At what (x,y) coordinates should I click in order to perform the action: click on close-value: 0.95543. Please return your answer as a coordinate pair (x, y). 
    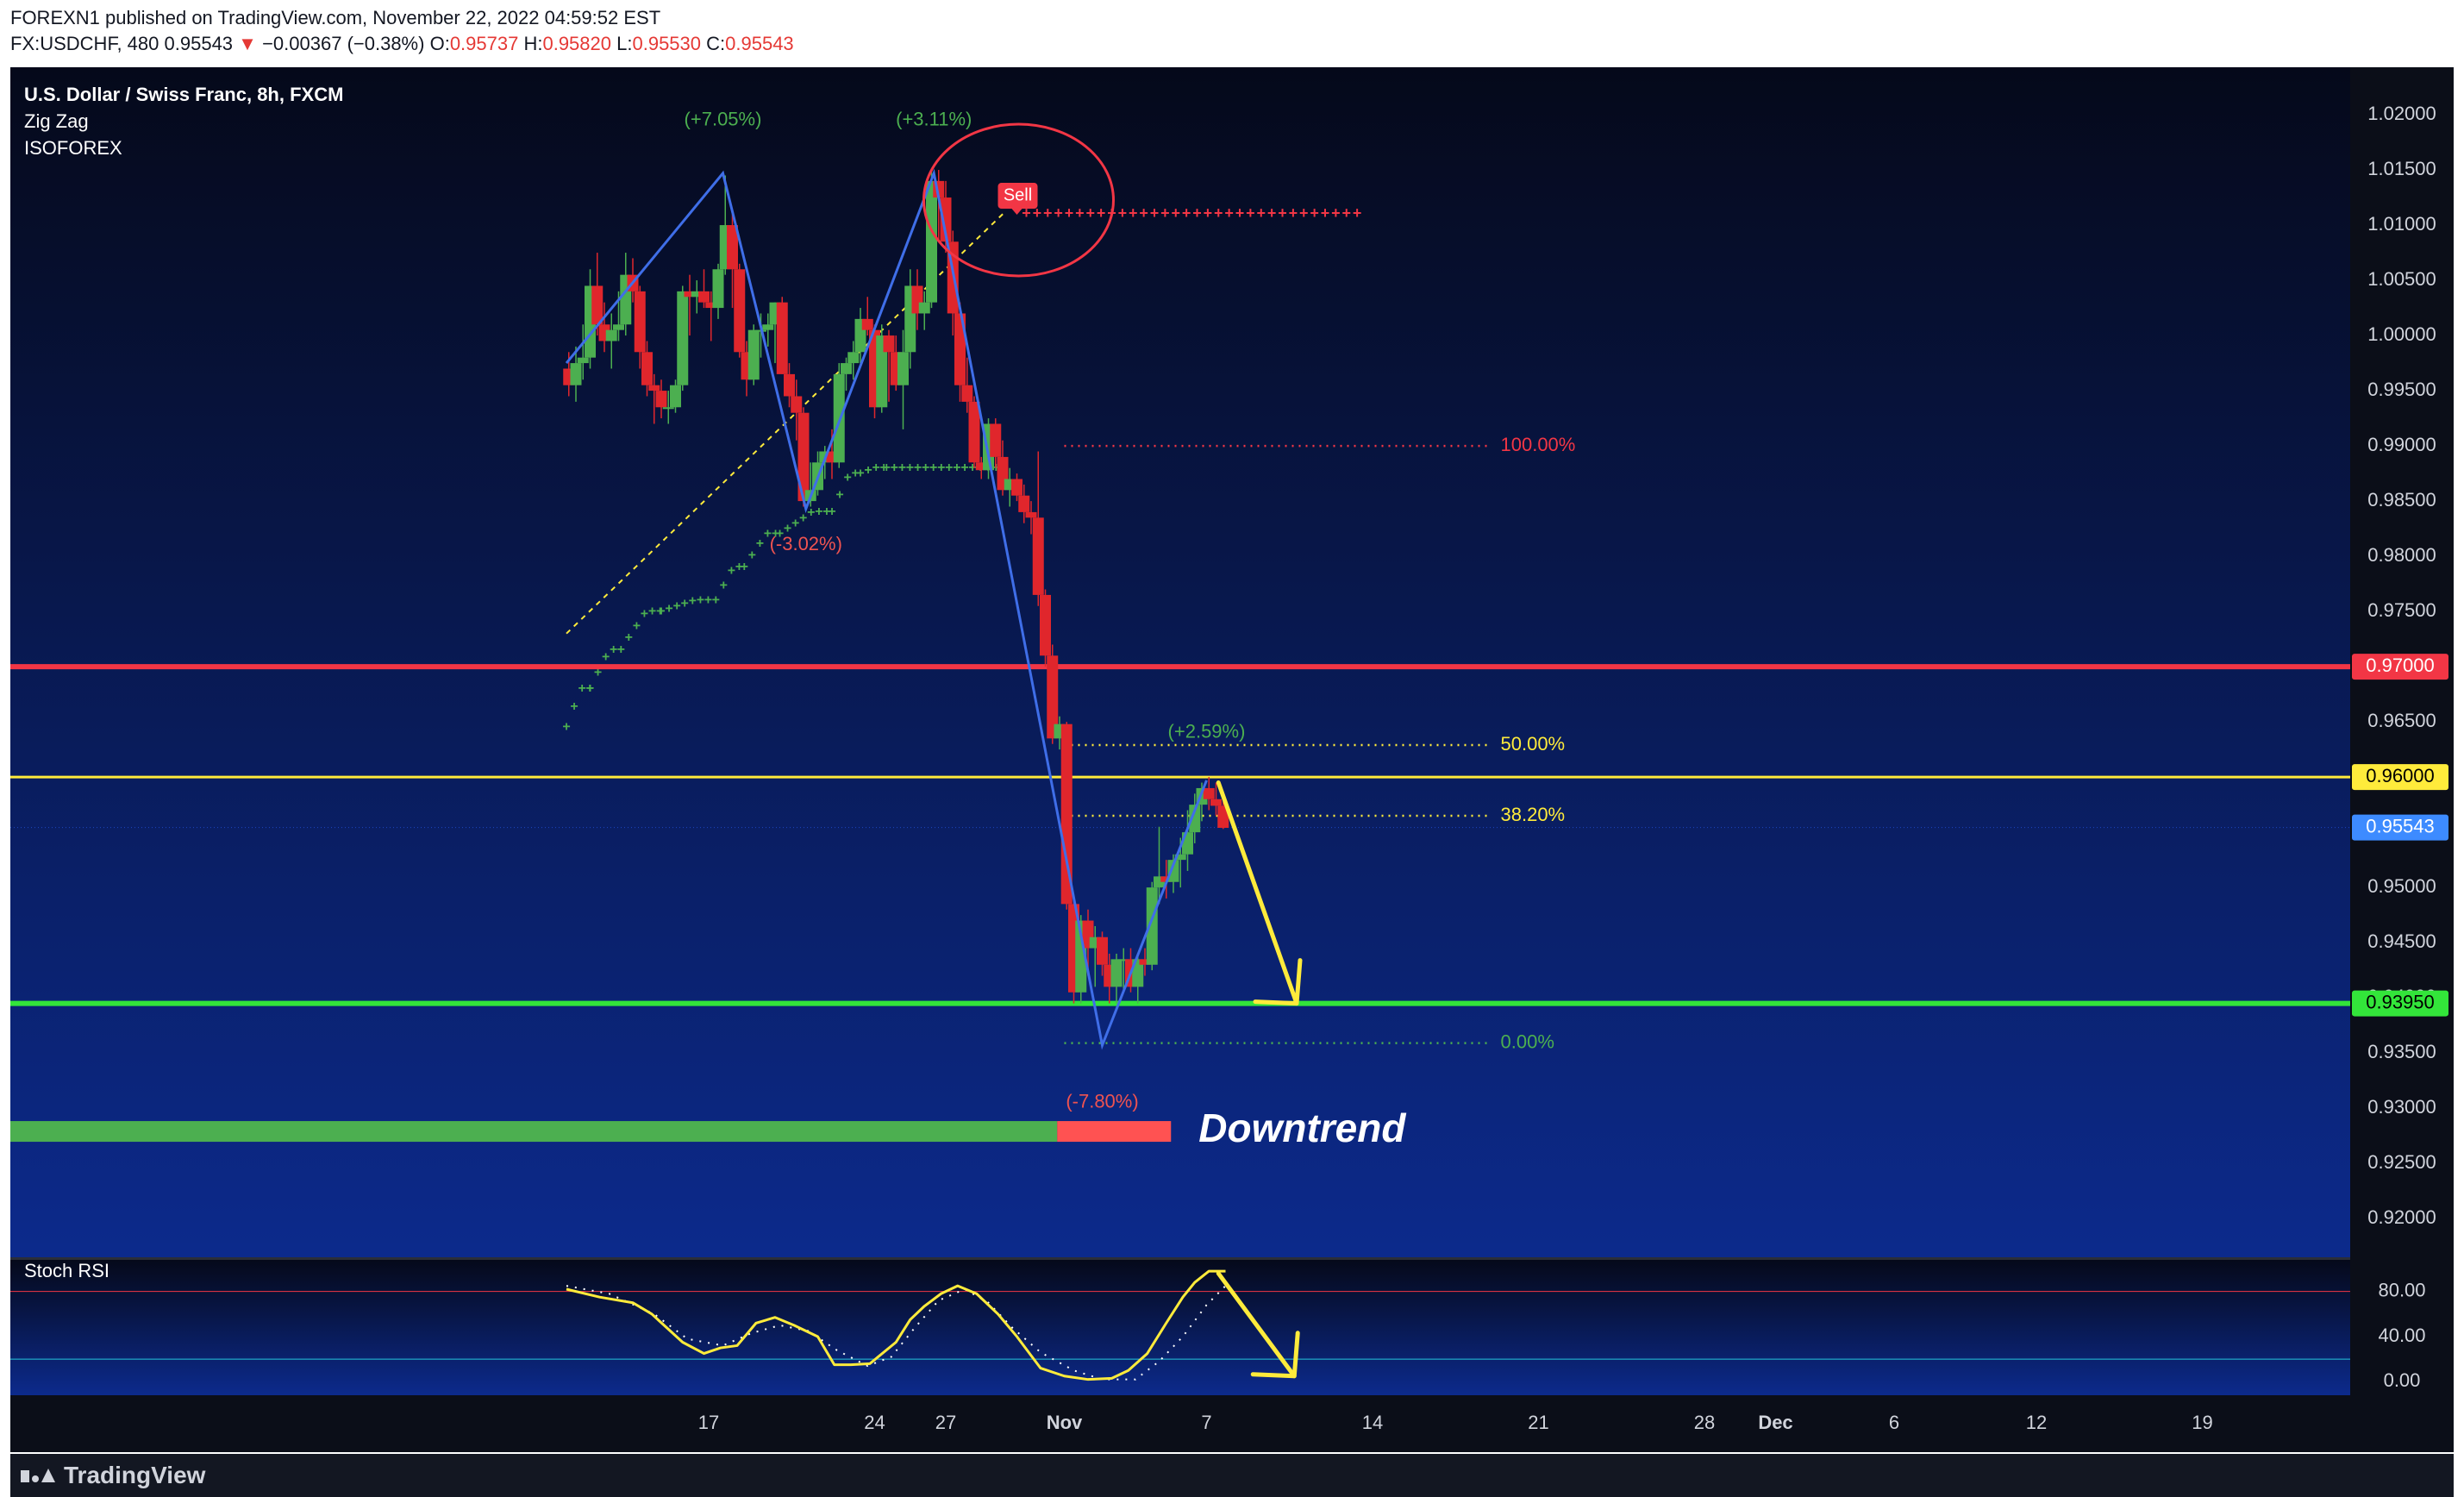
    Looking at the image, I should click on (759, 43).